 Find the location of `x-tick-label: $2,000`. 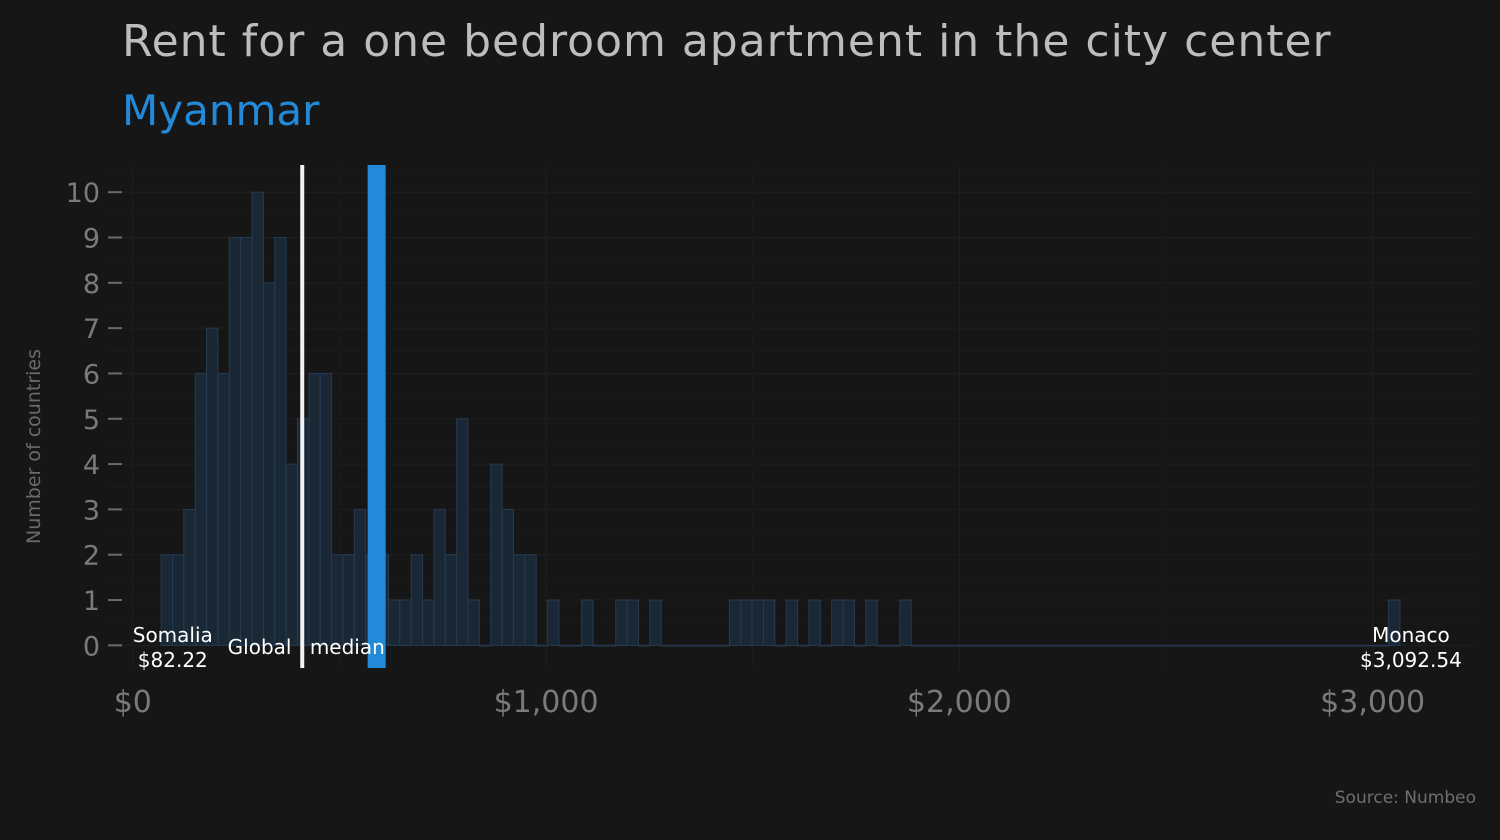

x-tick-label: $2,000 is located at coordinates (959, 702).